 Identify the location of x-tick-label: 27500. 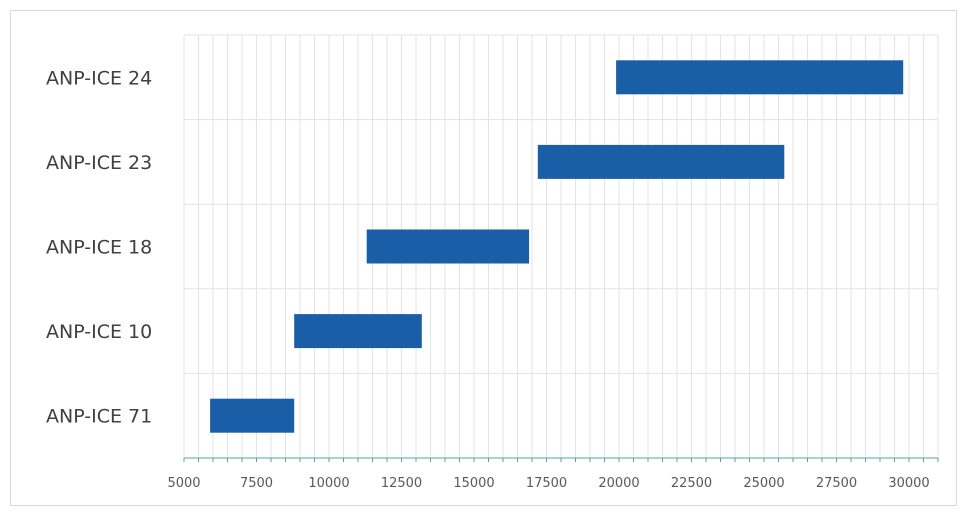
(836, 483).